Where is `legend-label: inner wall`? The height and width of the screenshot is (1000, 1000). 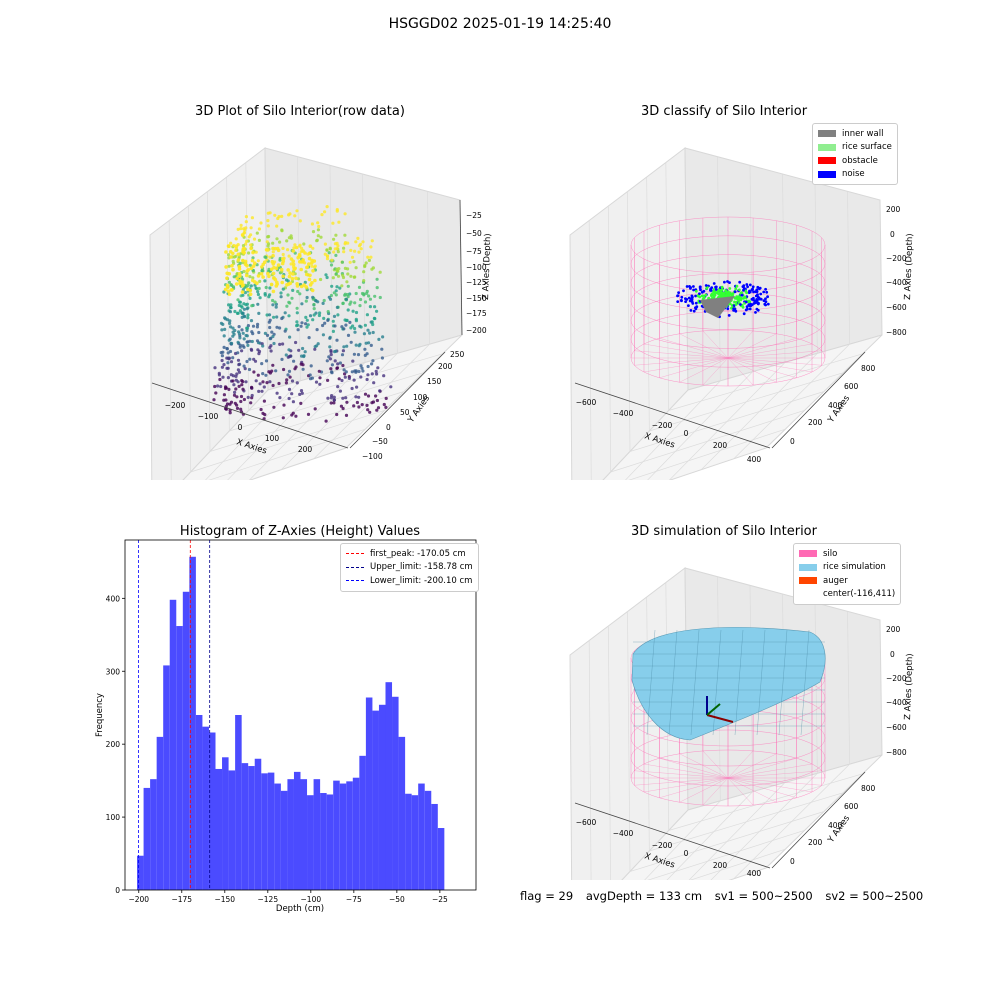 legend-label: inner wall is located at coordinates (863, 133).